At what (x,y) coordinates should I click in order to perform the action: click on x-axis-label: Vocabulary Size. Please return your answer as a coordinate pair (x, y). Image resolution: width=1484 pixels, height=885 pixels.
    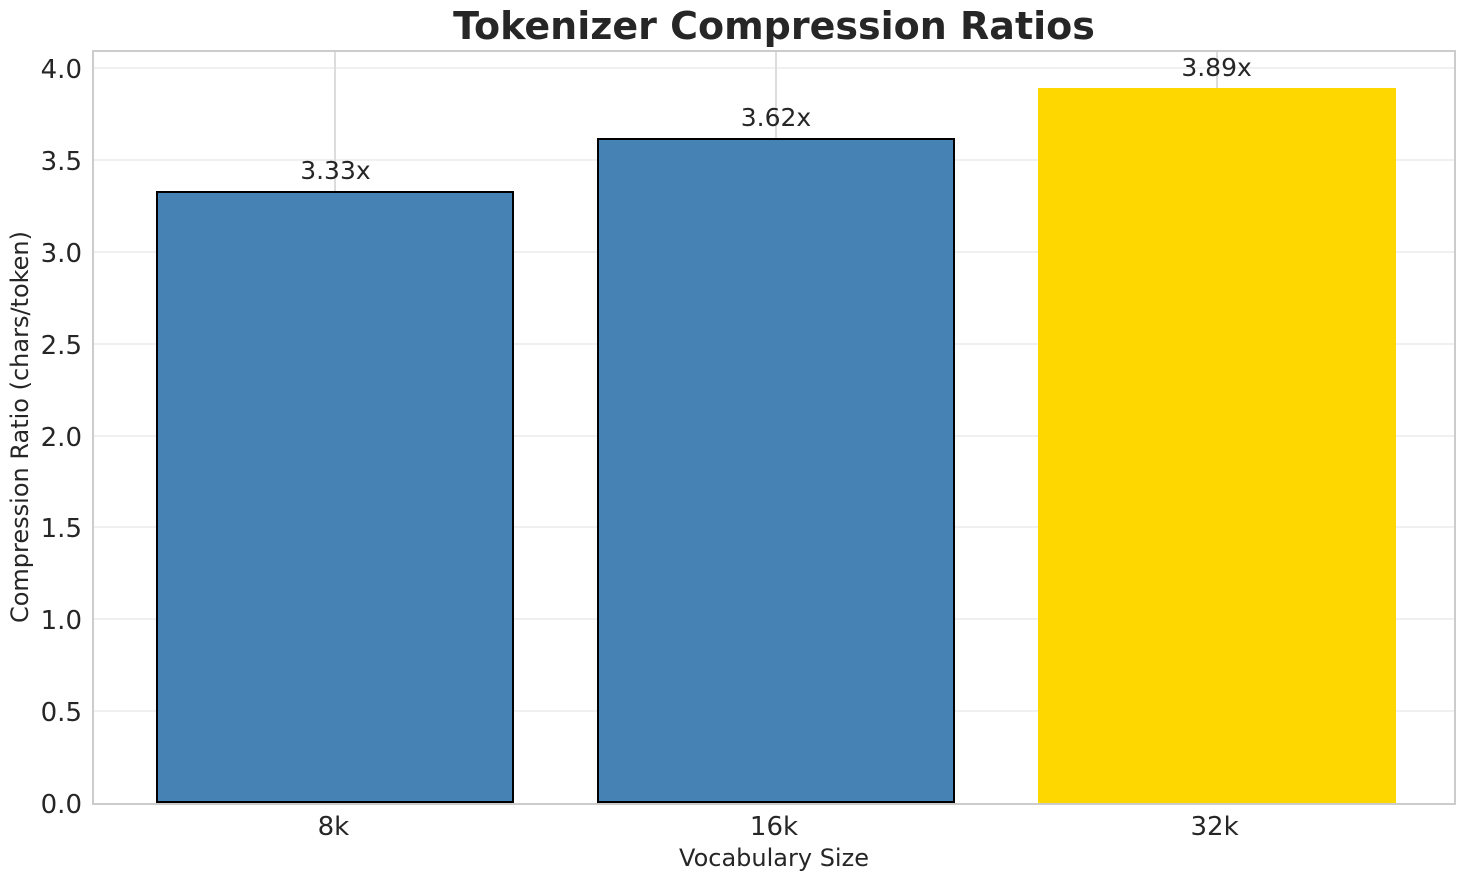
    Looking at the image, I should click on (774, 858).